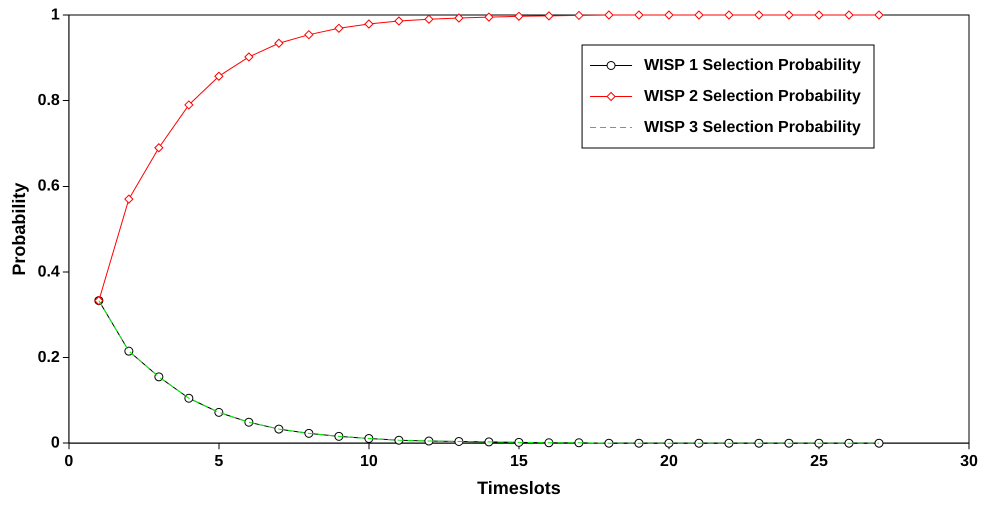 This screenshot has height=509, width=984. Describe the element at coordinates (969, 461) in the screenshot. I see `x-tick-label: 30` at that location.